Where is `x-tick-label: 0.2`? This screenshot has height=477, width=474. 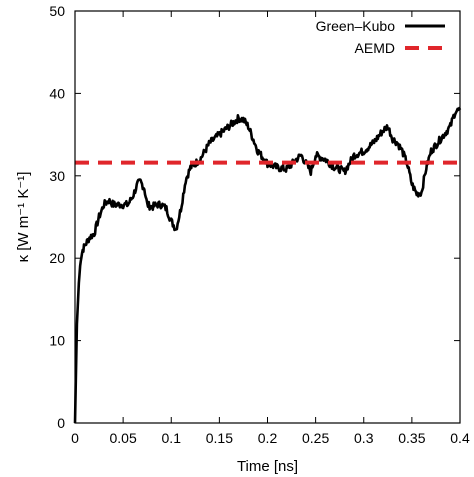 x-tick-label: 0.2 is located at coordinates (268, 438).